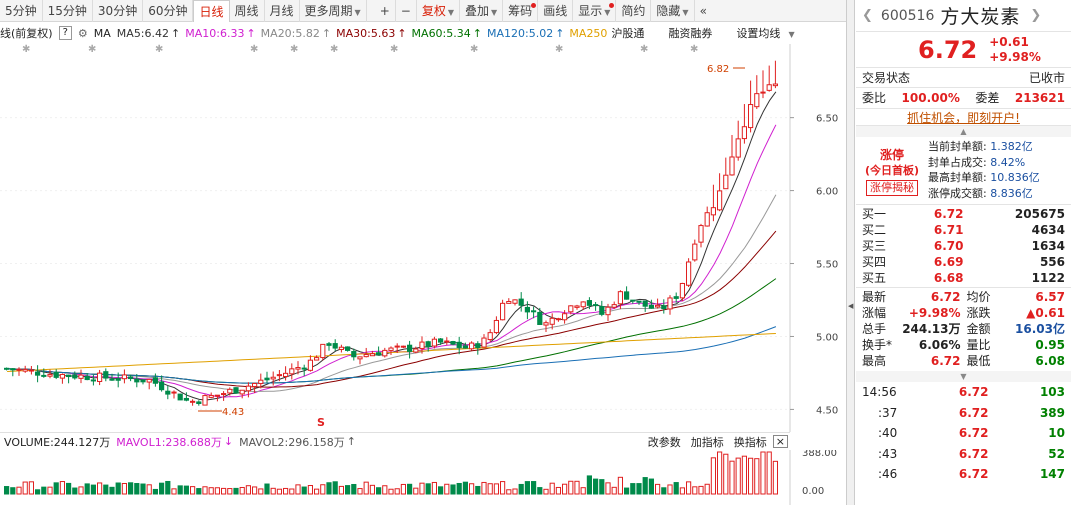  What do you see at coordinates (963, 117) in the screenshot?
I see `open-account-banner: 抓住机会，即刻开户!` at bounding box center [963, 117].